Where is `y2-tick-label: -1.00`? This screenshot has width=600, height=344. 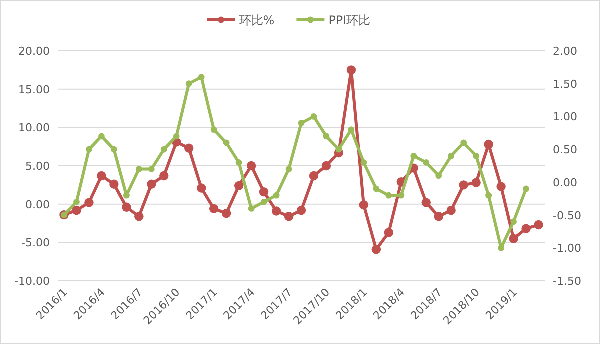 y2-tick-label: -1.00 is located at coordinates (567, 249).